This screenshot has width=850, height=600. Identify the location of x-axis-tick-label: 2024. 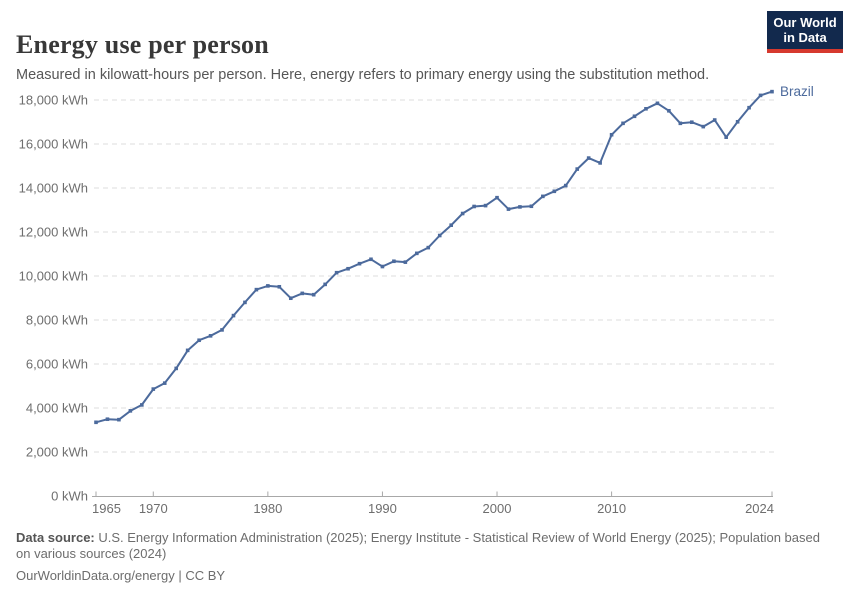
(759, 508).